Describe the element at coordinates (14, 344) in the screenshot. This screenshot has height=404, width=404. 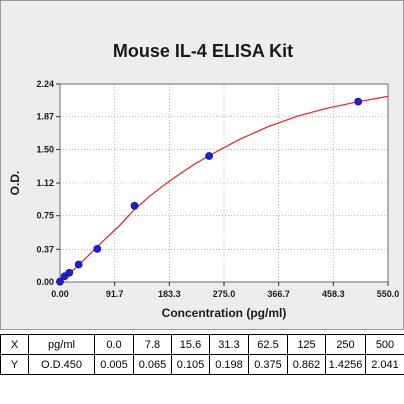
I see `table-axis-cell: X` at that location.